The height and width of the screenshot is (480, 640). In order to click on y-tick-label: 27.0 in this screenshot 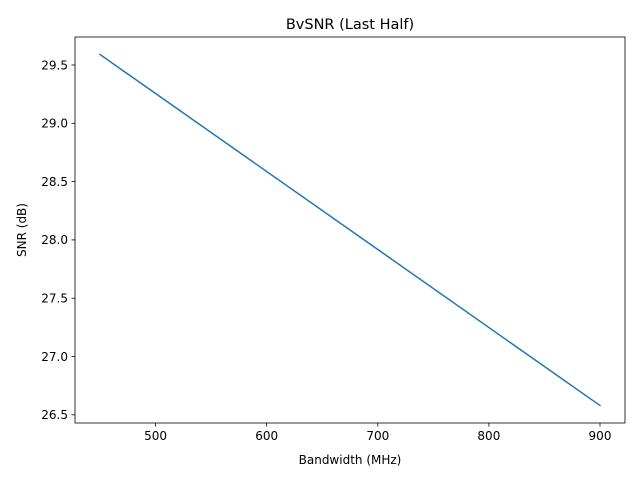, I will do `click(54, 357)`.